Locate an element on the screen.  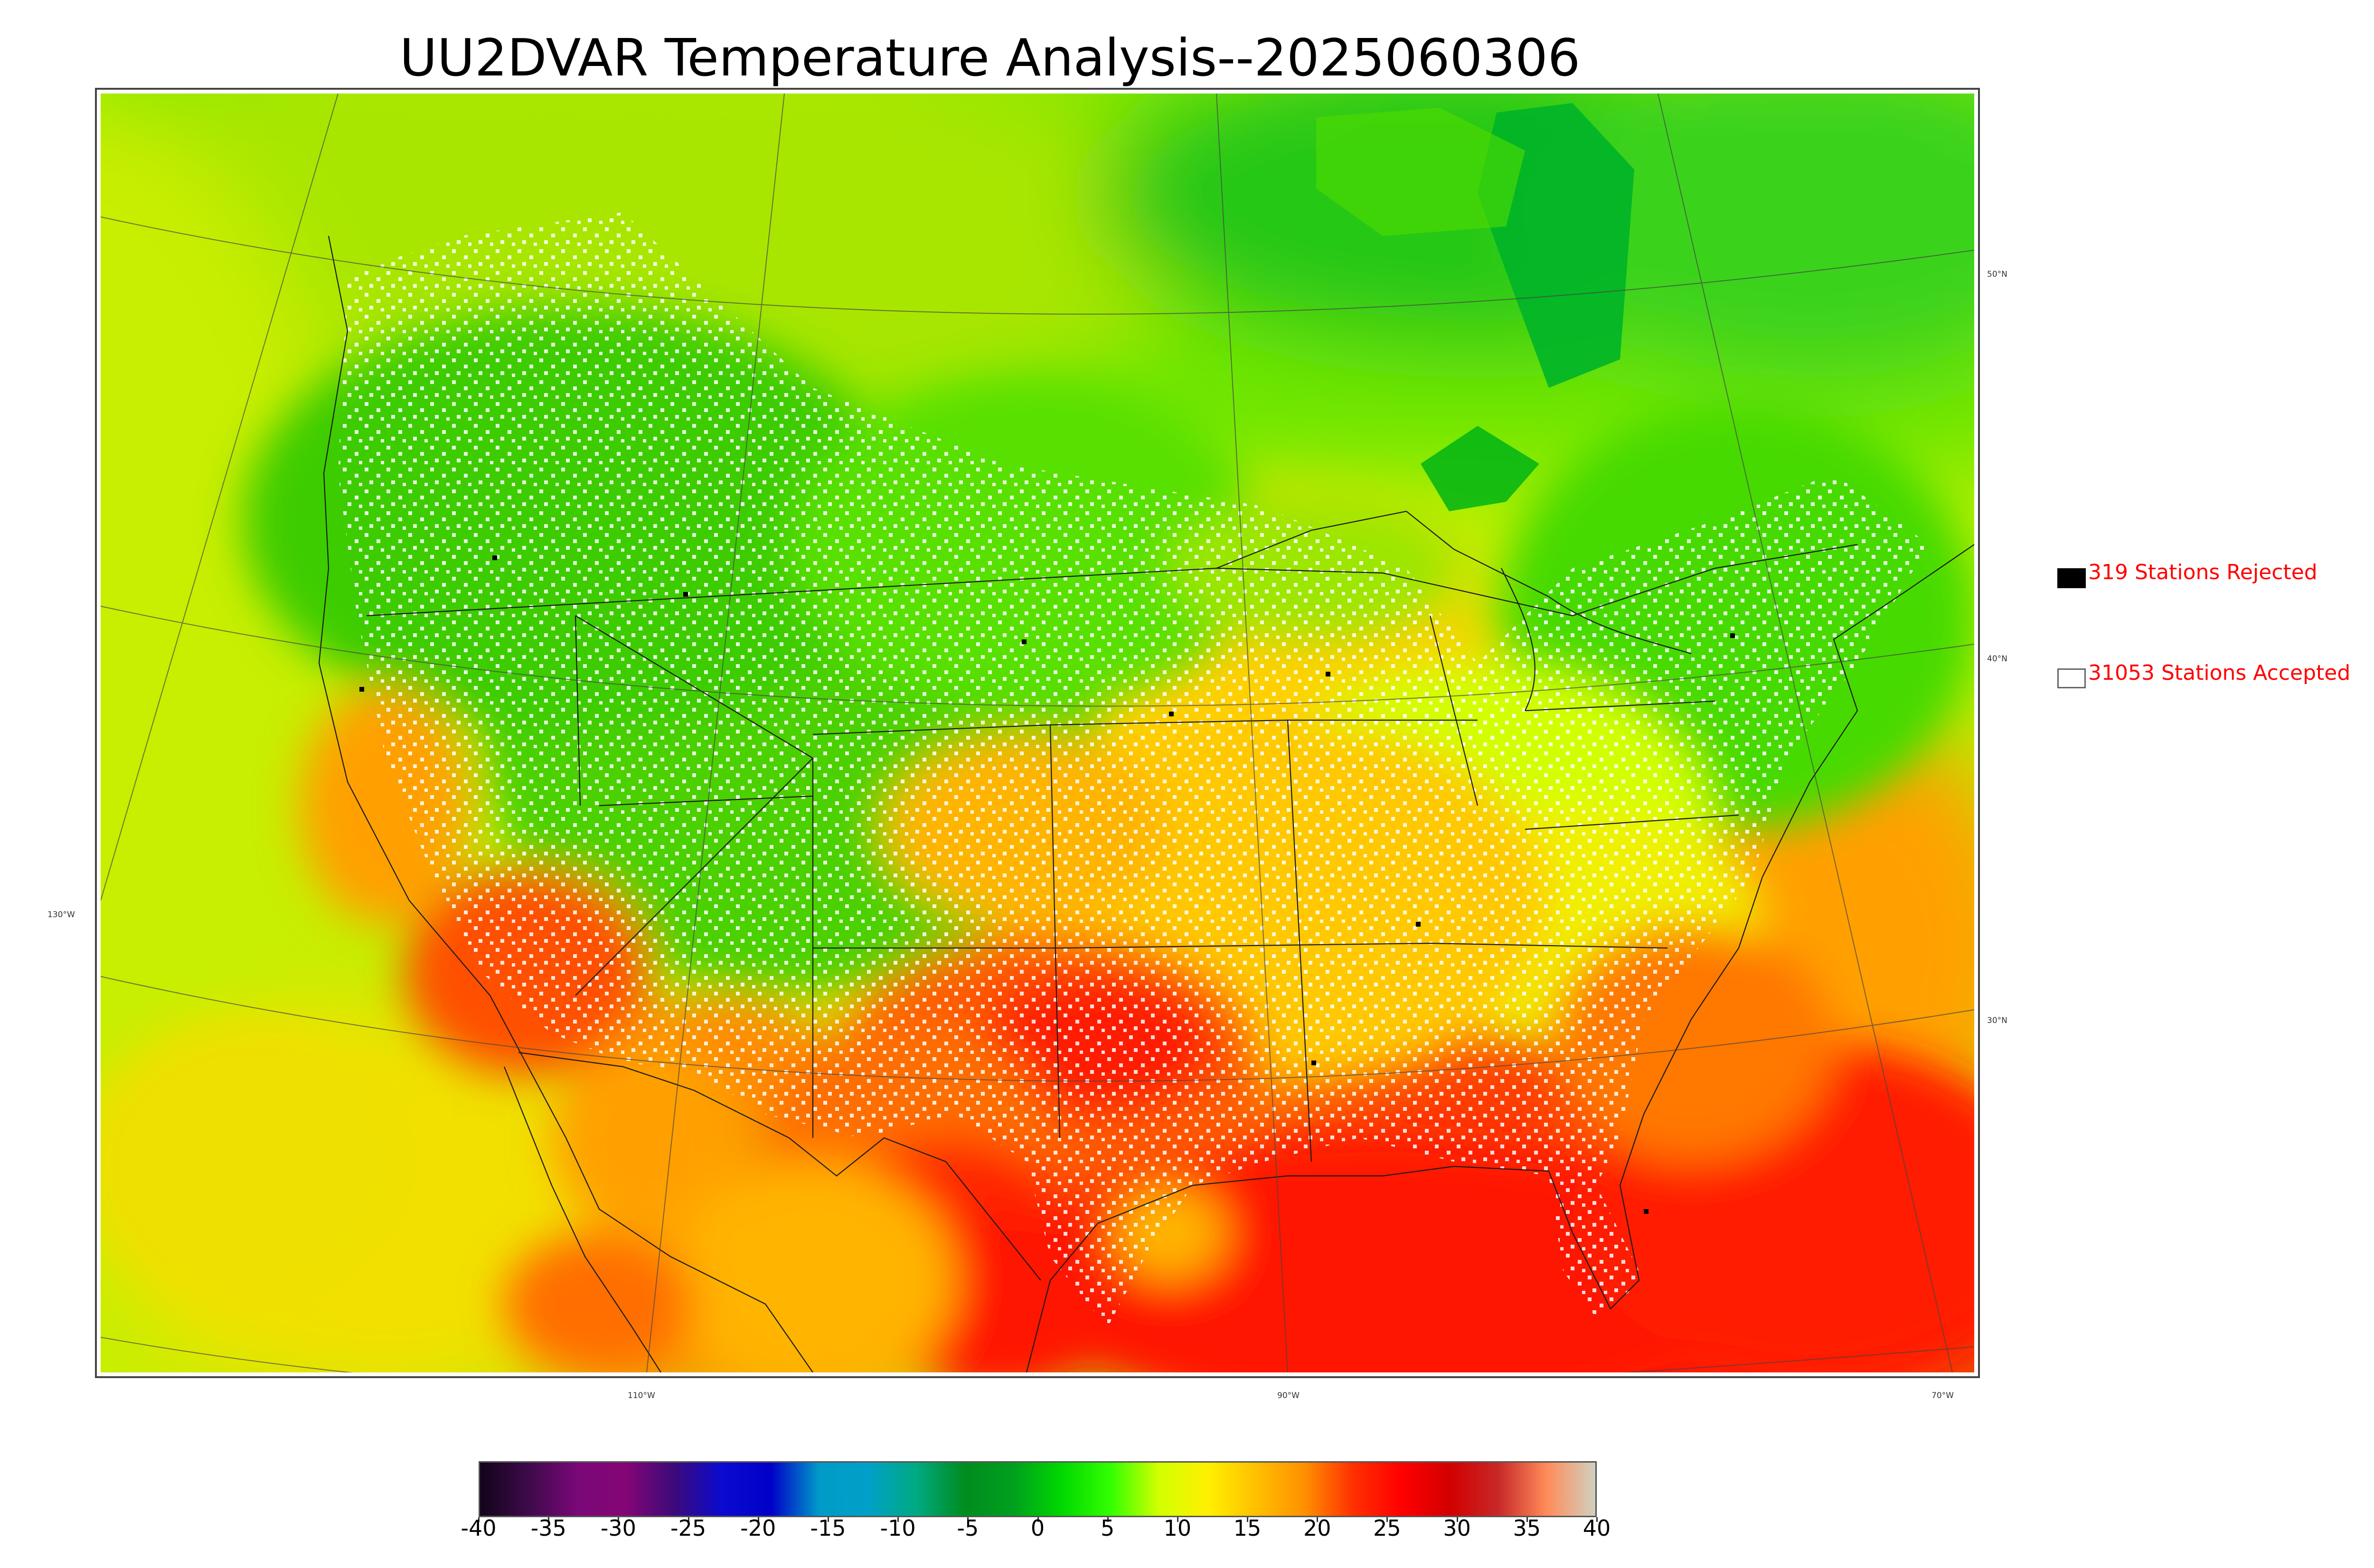
colorbar-tick-label: 10 is located at coordinates (1177, 1528).